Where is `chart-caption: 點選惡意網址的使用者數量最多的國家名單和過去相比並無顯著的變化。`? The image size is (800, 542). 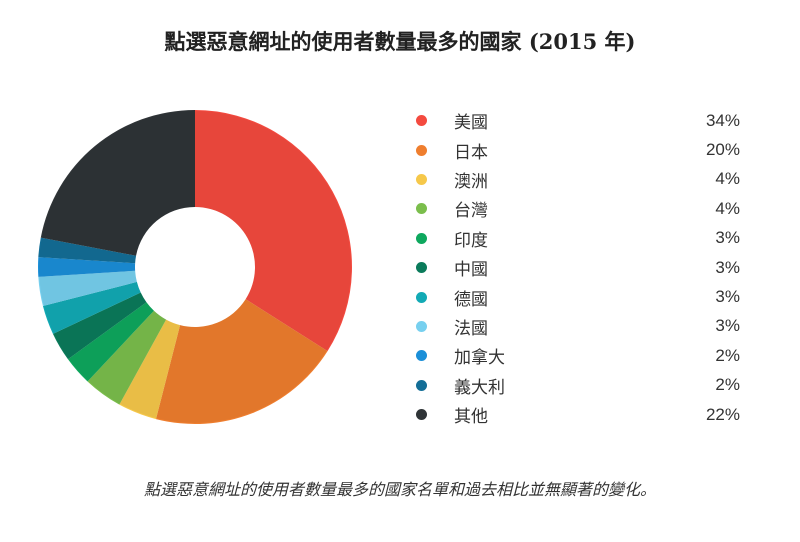 chart-caption: 點選惡意網址的使用者數量最多的國家名單和過去相比並無顯著的變化。 is located at coordinates (399, 489).